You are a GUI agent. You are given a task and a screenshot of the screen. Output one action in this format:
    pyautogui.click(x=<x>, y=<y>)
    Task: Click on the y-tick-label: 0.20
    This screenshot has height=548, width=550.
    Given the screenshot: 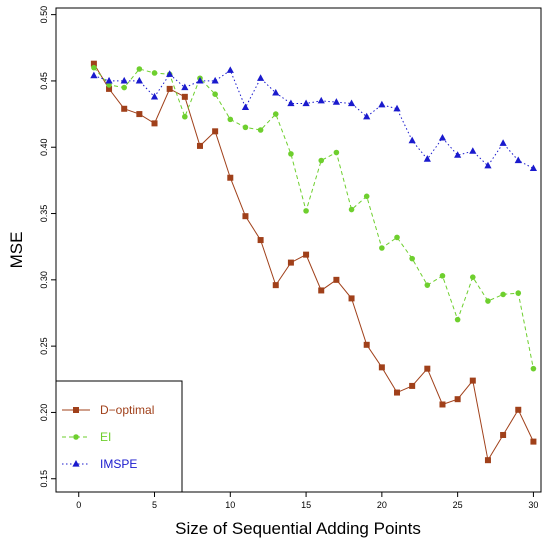 What is the action you would take?
    pyautogui.click(x=44, y=413)
    